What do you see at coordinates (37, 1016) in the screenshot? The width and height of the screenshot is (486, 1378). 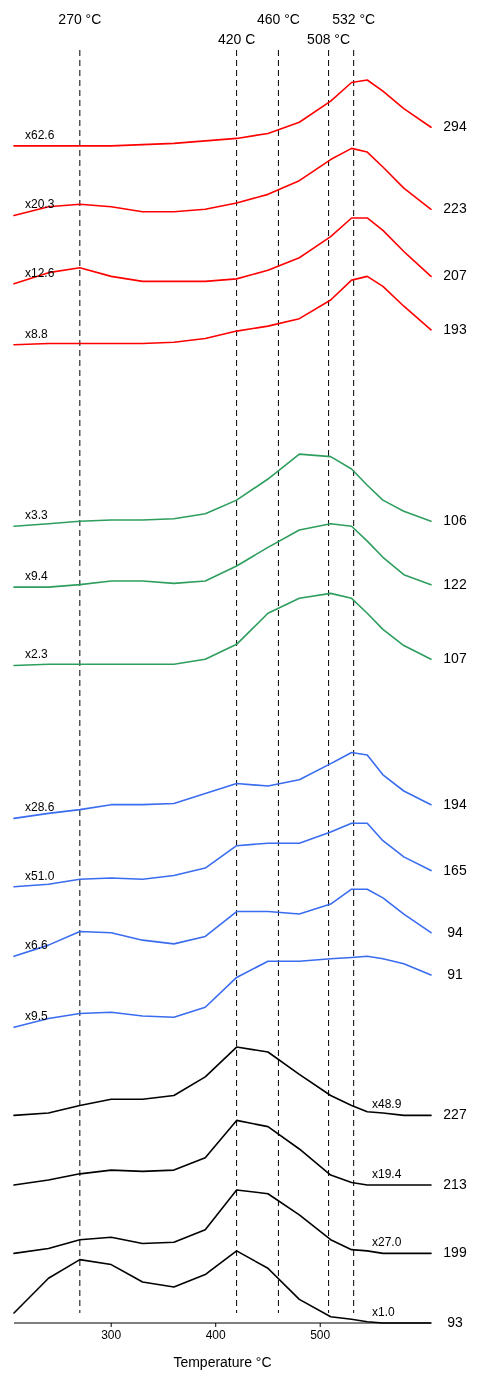 I see `series-label: x9.5` at bounding box center [37, 1016].